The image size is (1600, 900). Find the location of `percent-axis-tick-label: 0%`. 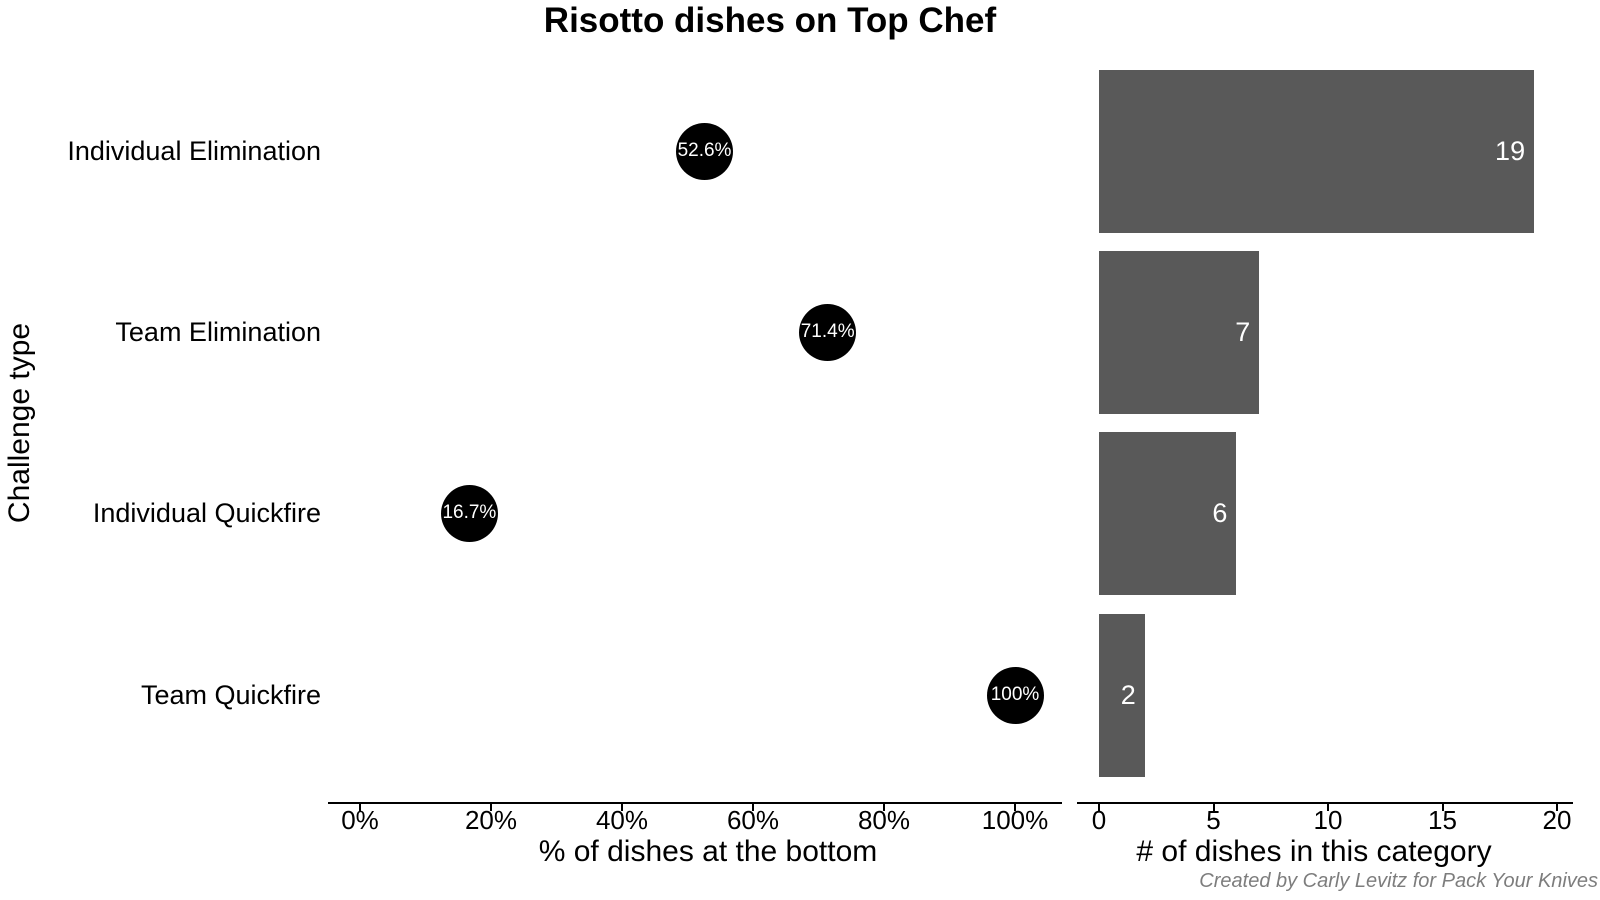

percent-axis-tick-label: 0% is located at coordinates (360, 820).